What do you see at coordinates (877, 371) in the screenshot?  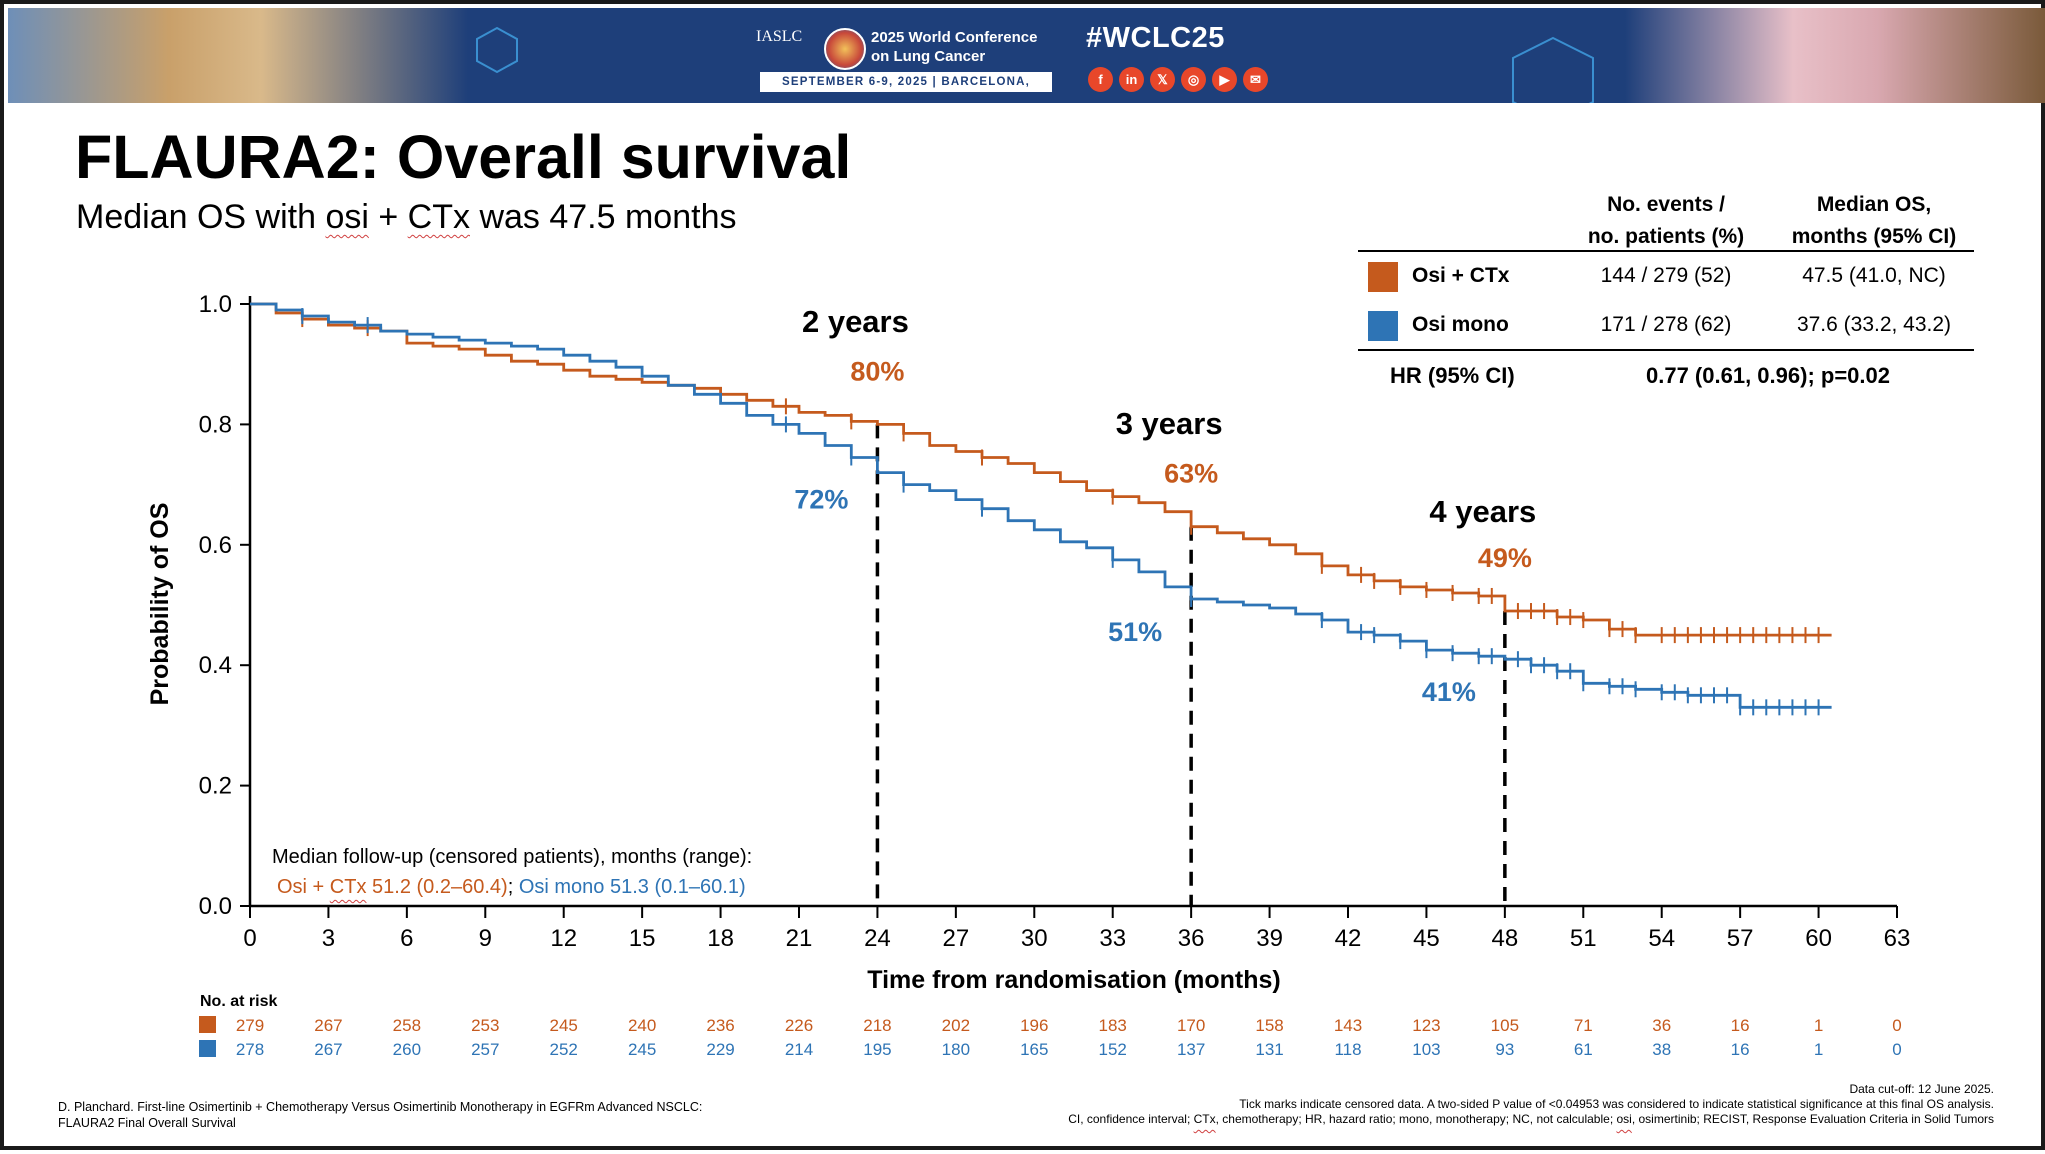 I see `landmark-osi-ctx-pct: 80%` at bounding box center [877, 371].